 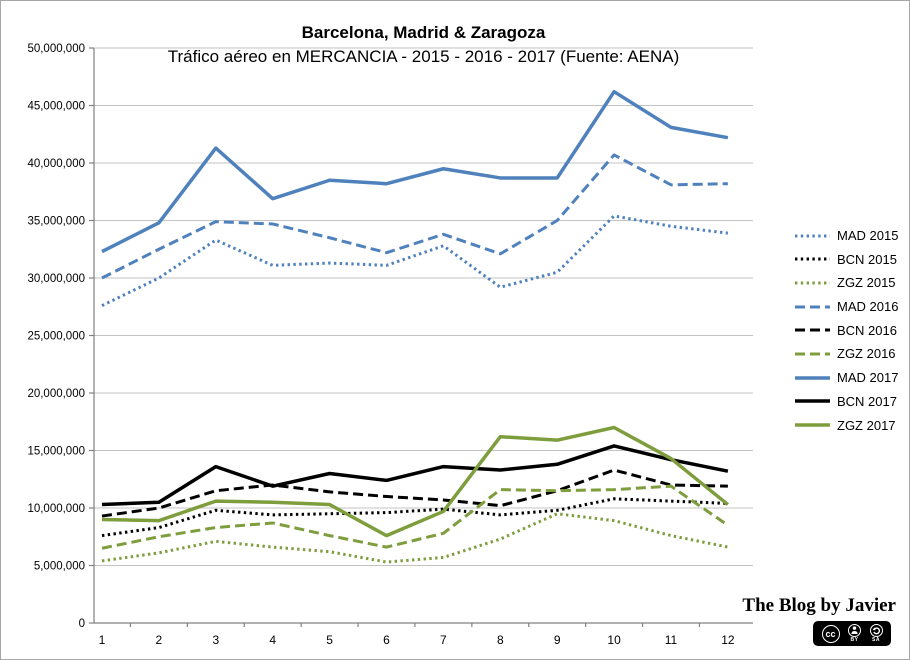 I want to click on legend-label: BCN 2016, so click(x=867, y=330).